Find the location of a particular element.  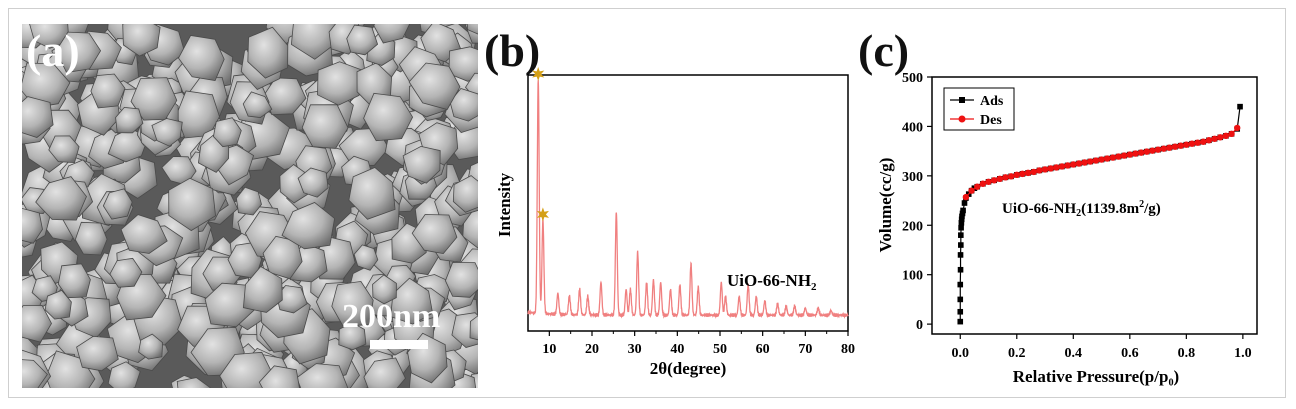

iso-x-tick-label: 1.0 is located at coordinates (1243, 353).